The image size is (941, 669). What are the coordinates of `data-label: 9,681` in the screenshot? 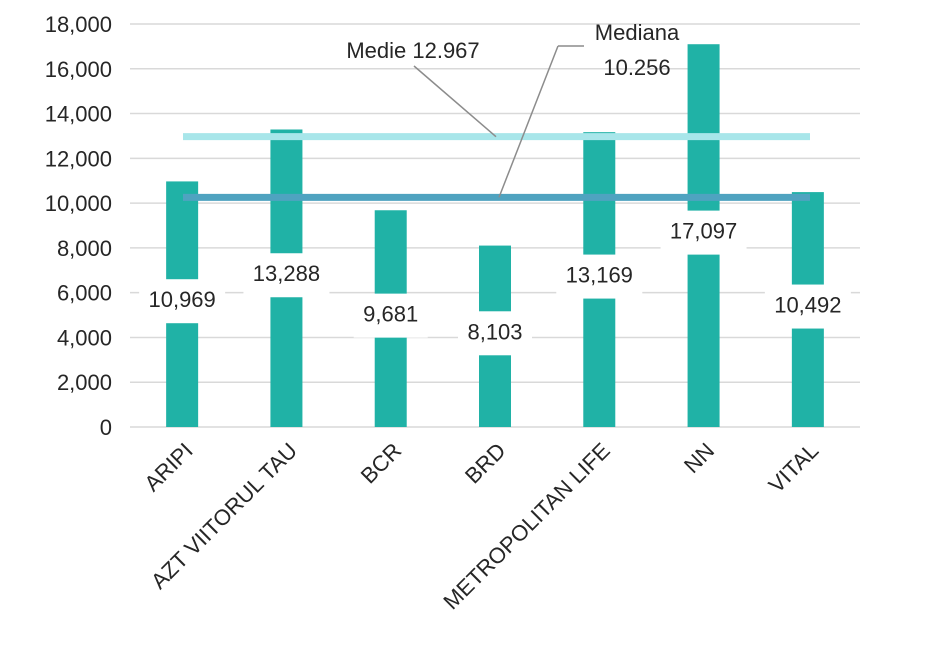 It's located at (390, 314).